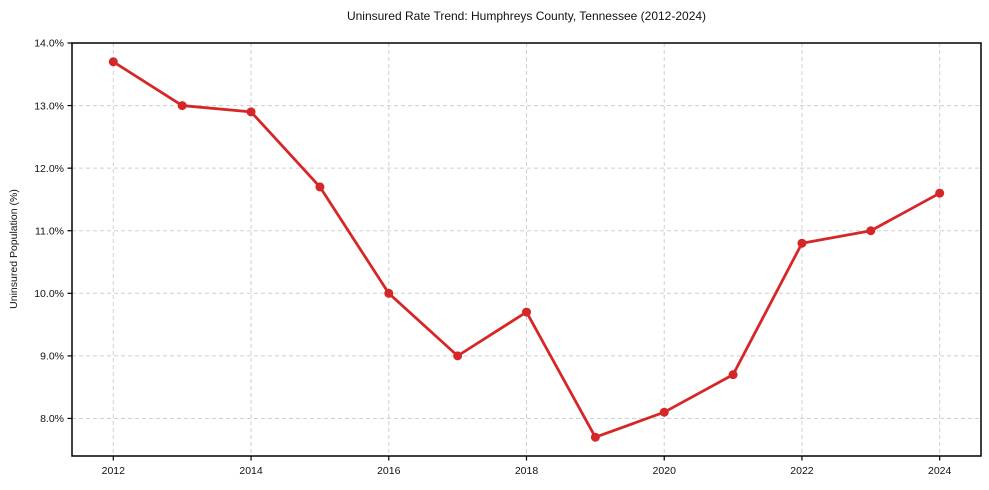 This screenshot has height=490, width=989. I want to click on y-tick-label: 13.0%, so click(49, 106).